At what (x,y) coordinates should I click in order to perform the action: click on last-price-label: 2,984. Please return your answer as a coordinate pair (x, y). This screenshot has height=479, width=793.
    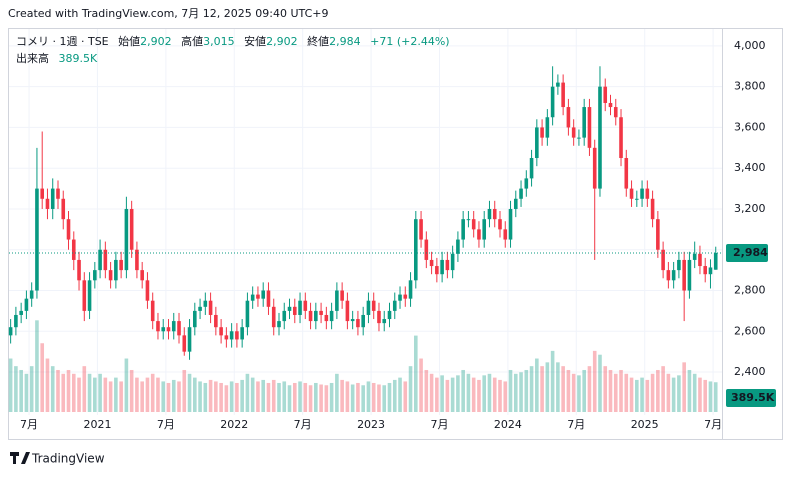
    Looking at the image, I should click on (750, 252).